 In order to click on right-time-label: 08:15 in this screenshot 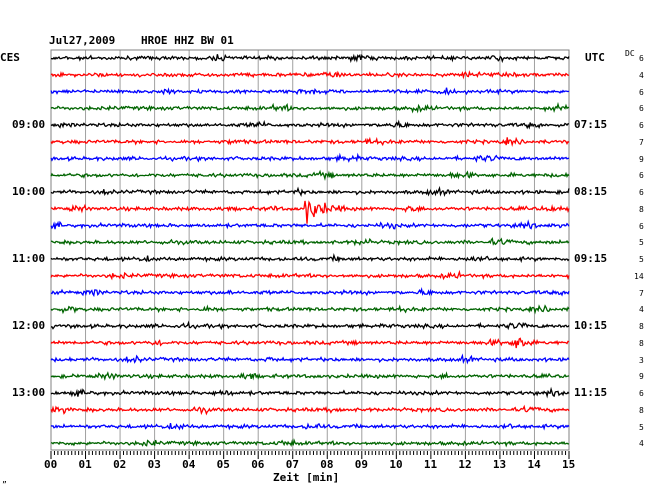, I will do `click(591, 191)`.